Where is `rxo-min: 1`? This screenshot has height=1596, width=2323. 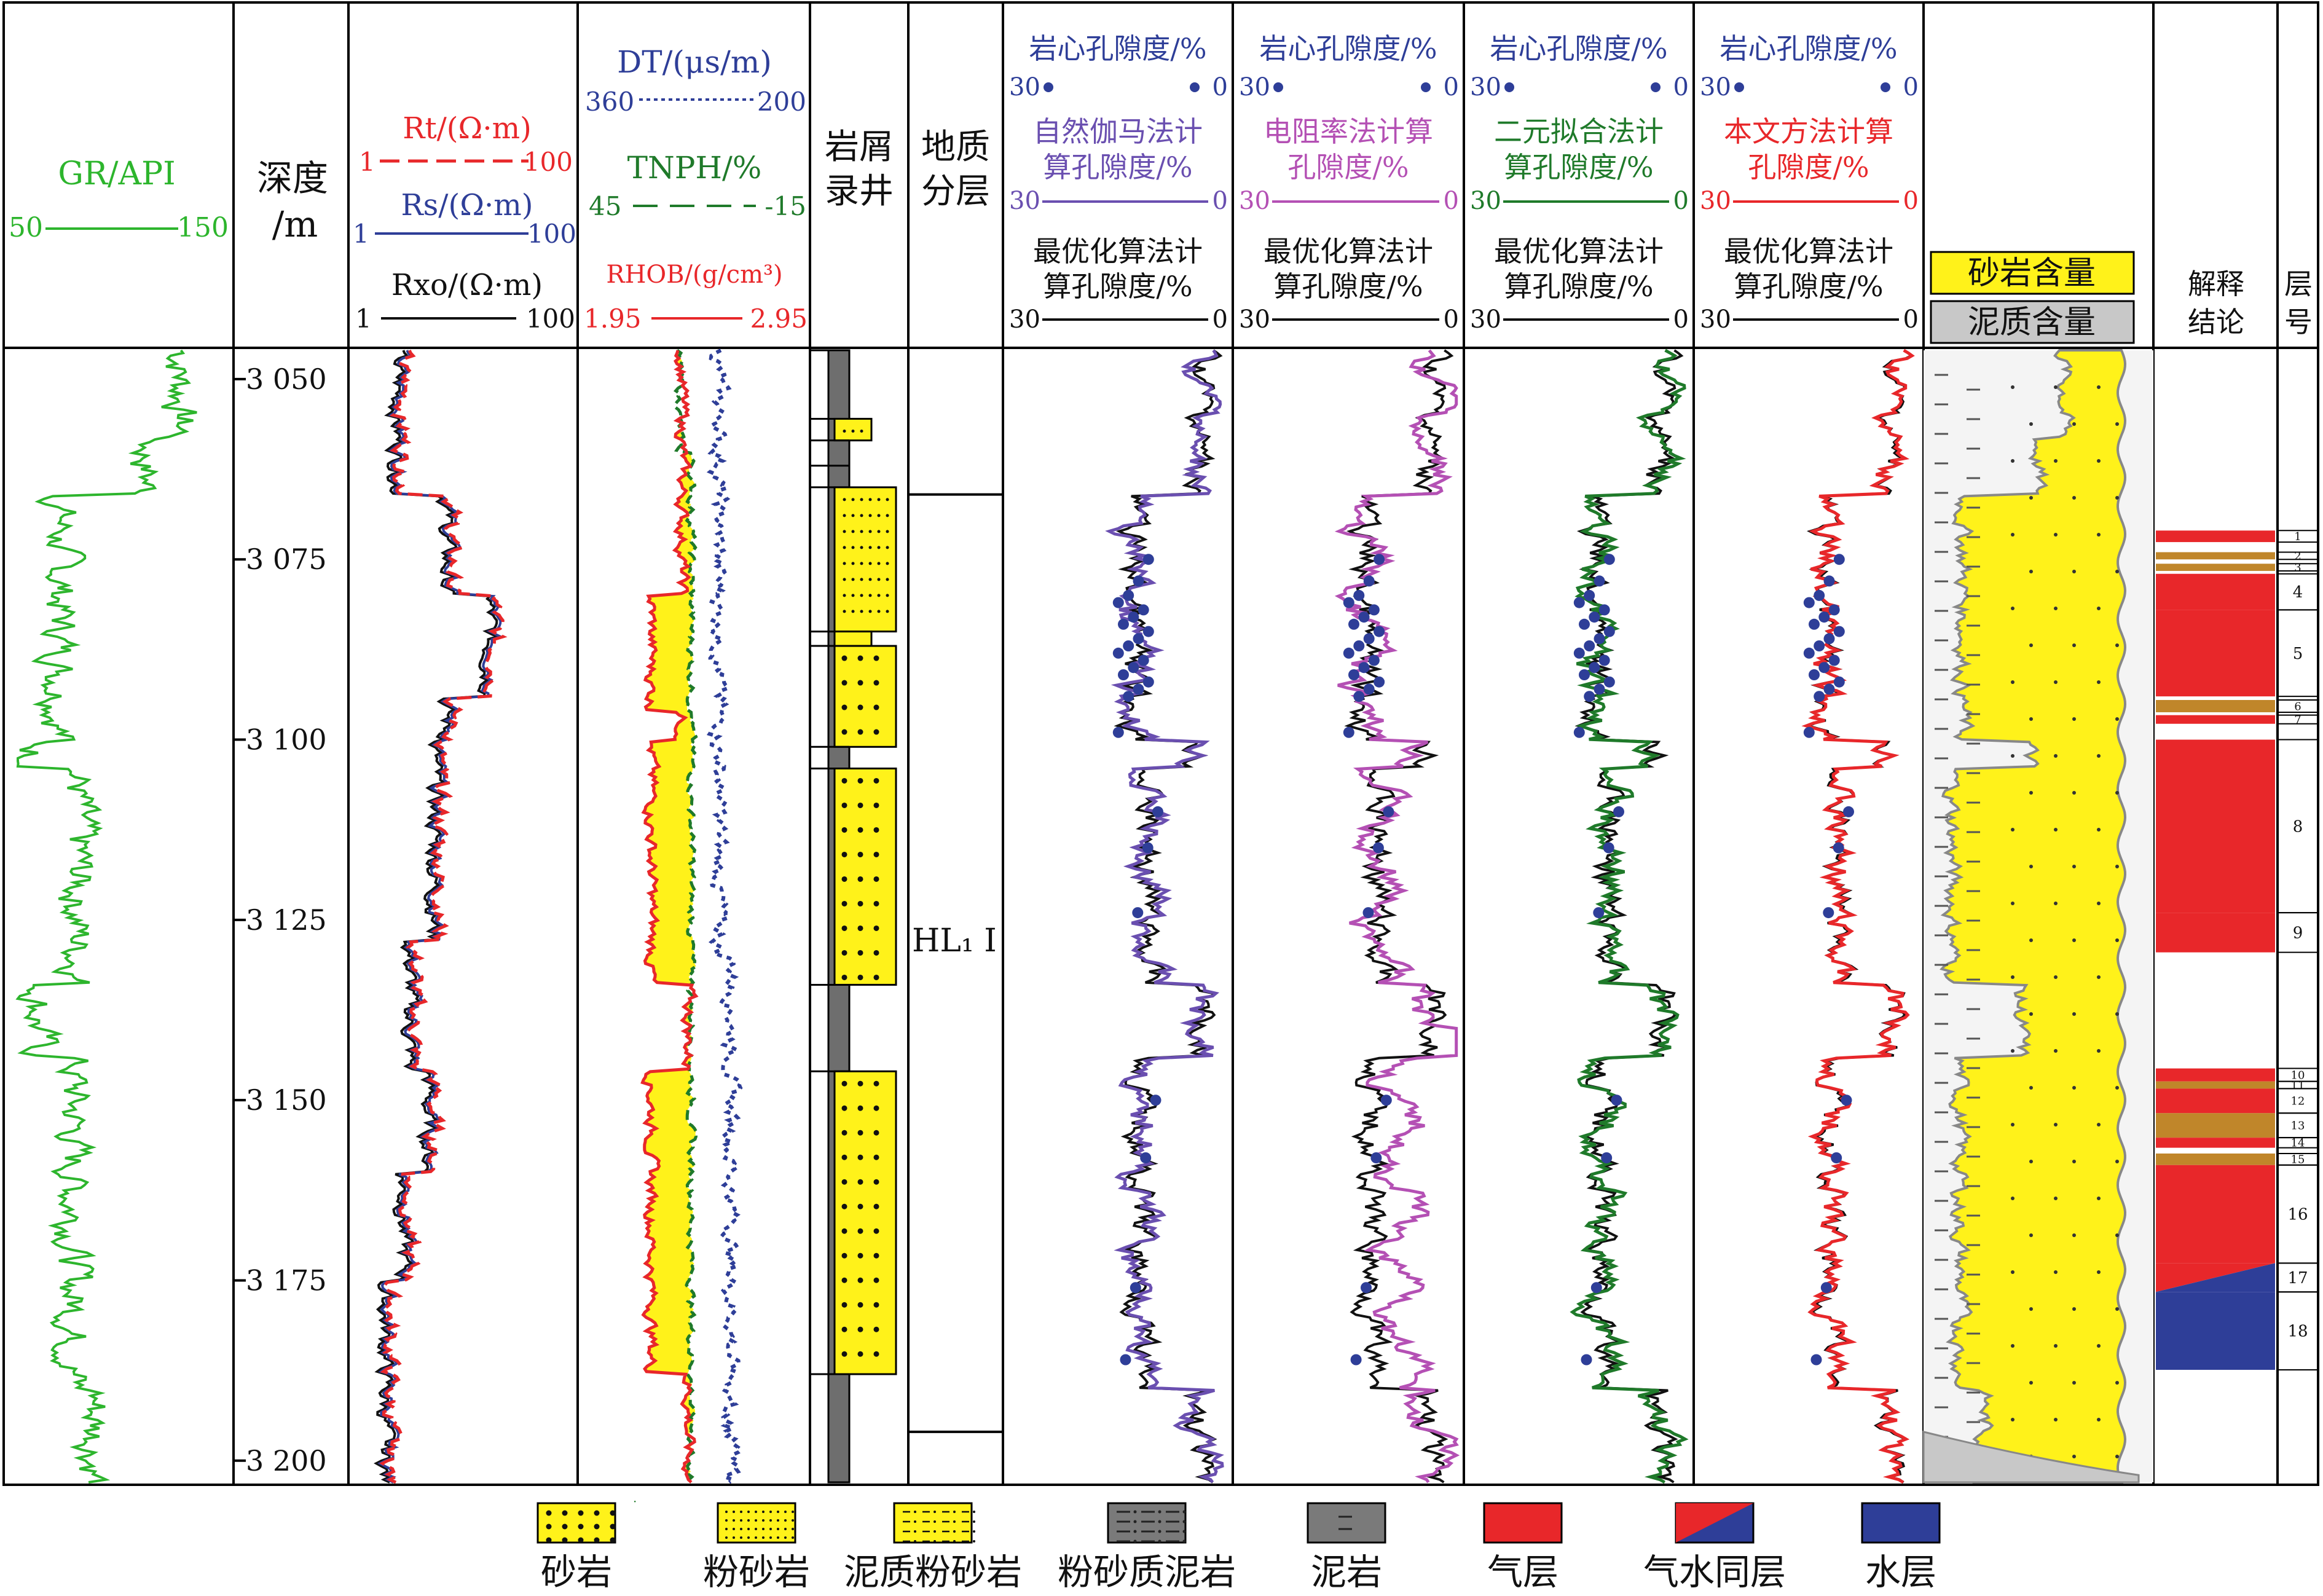
rxo-min: 1 is located at coordinates (363, 319).